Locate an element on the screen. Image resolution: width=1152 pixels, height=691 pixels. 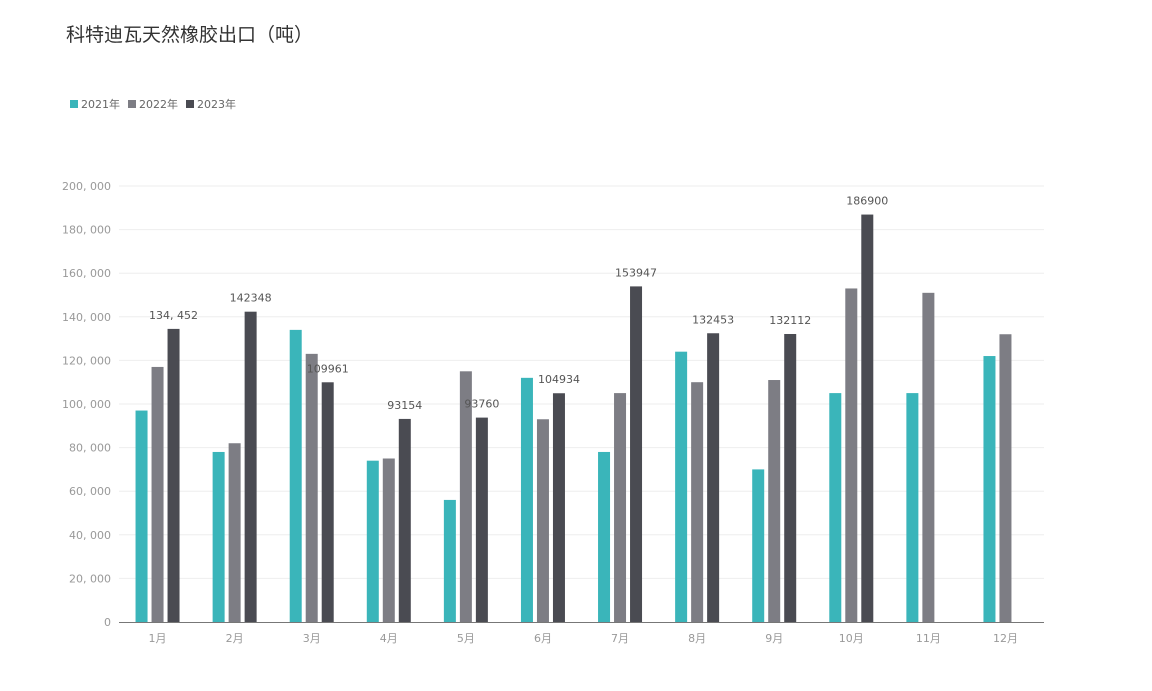
x-tick-label: 8月 is located at coordinates (697, 638).